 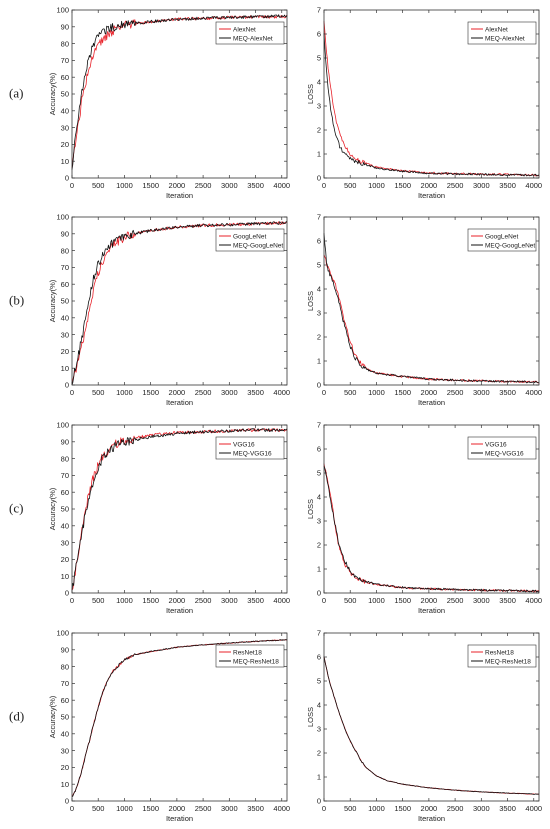 What do you see at coordinates (16, 715) in the screenshot?
I see `row-label: (d)` at bounding box center [16, 715].